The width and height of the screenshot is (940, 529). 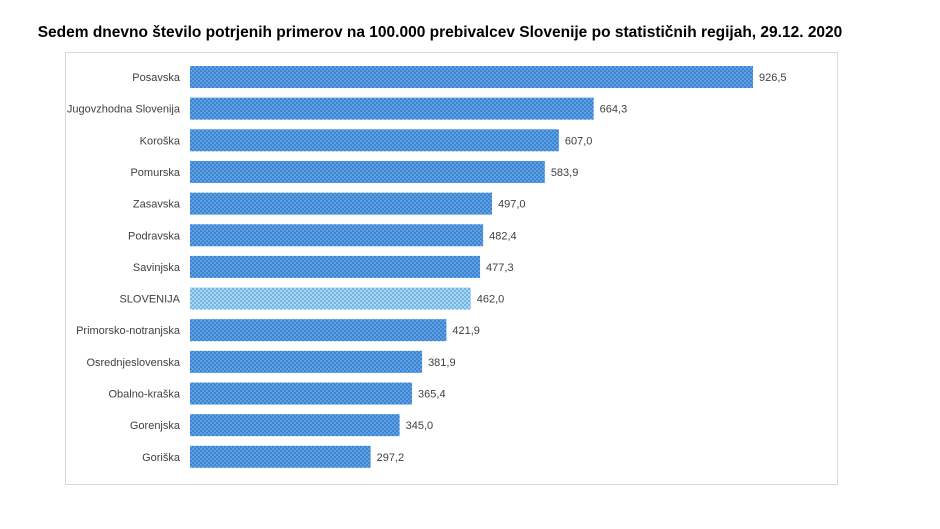 What do you see at coordinates (500, 268) in the screenshot?
I see `data-label: 477,3` at bounding box center [500, 268].